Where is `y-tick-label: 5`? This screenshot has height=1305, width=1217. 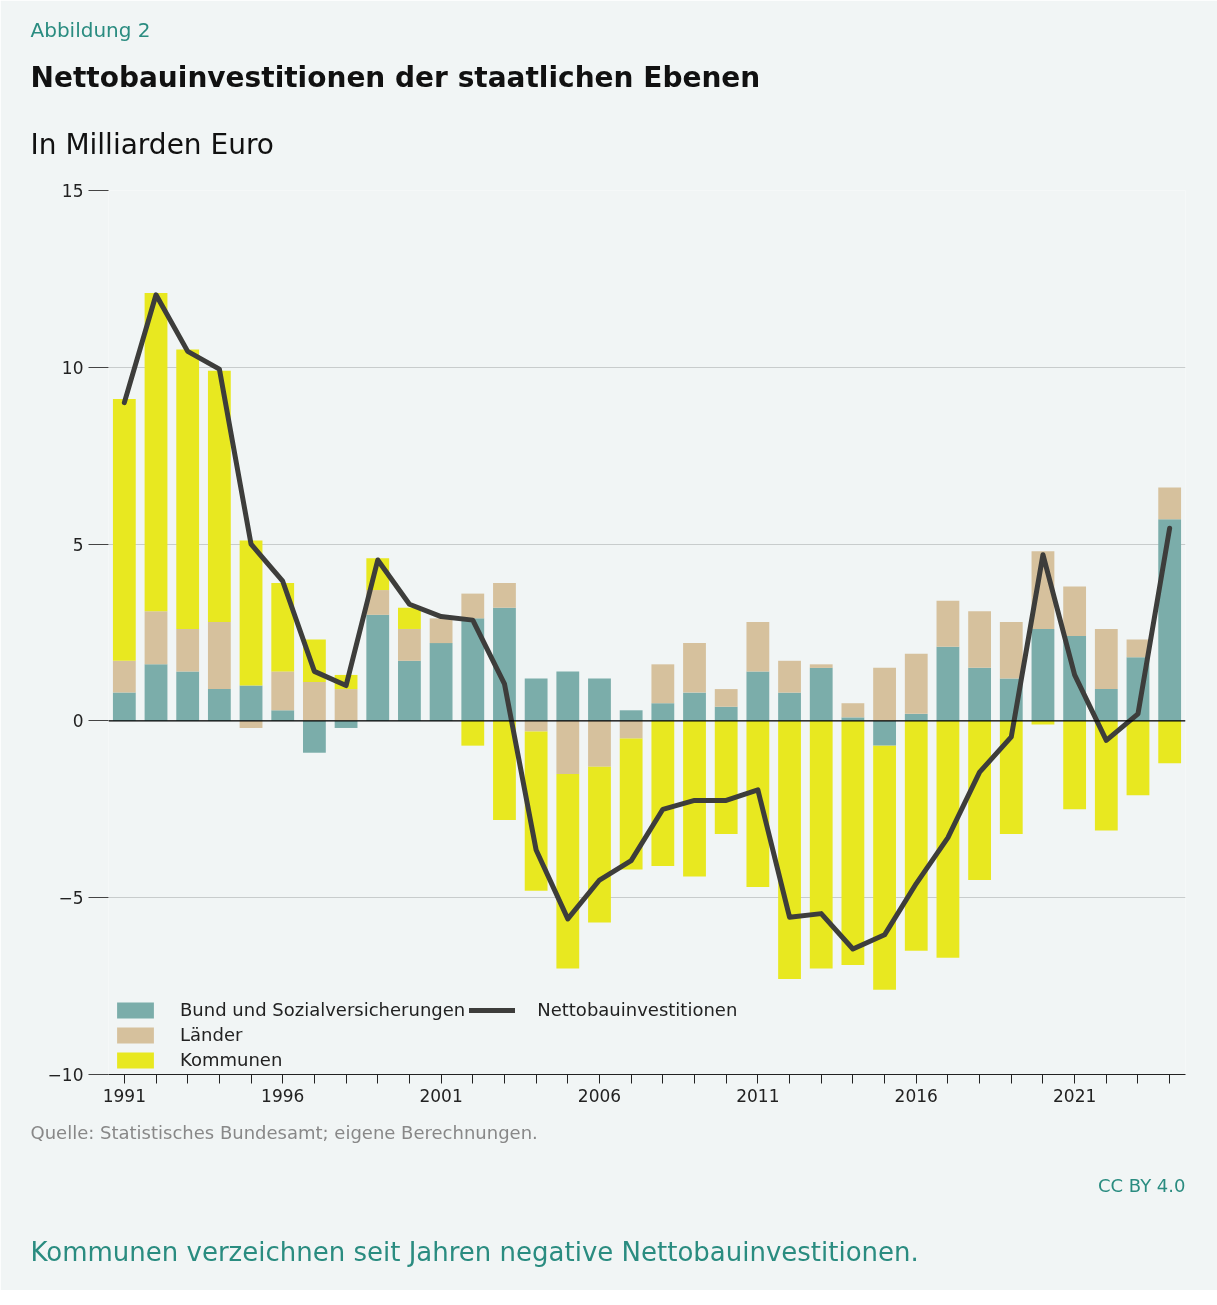 y-tick-label: 5 is located at coordinates (78, 544).